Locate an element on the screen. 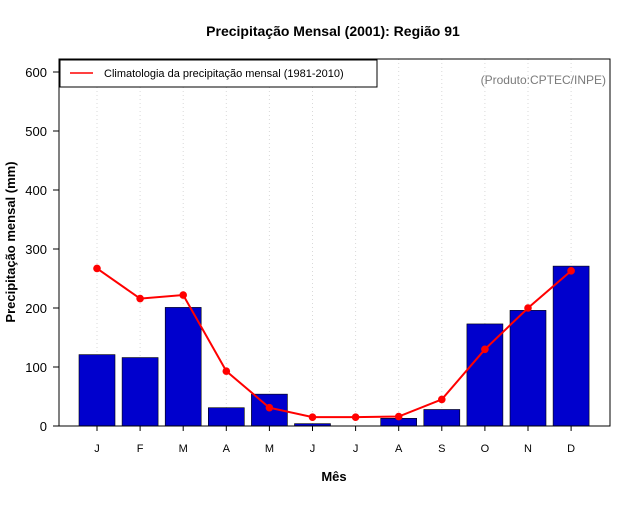 The image size is (640, 505). y-tick-label: 200 is located at coordinates (36, 308).